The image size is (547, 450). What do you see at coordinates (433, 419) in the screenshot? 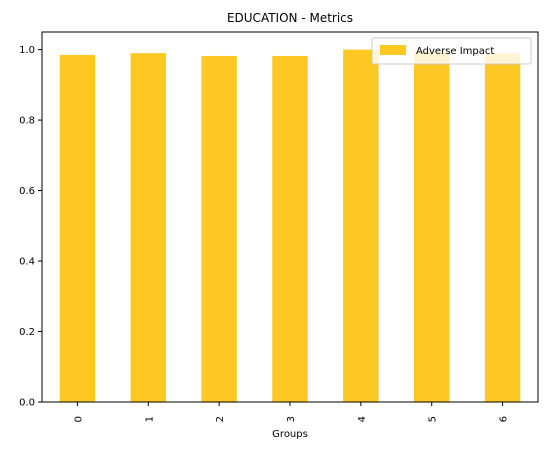
I see `x-tick-label: 5` at bounding box center [433, 419].